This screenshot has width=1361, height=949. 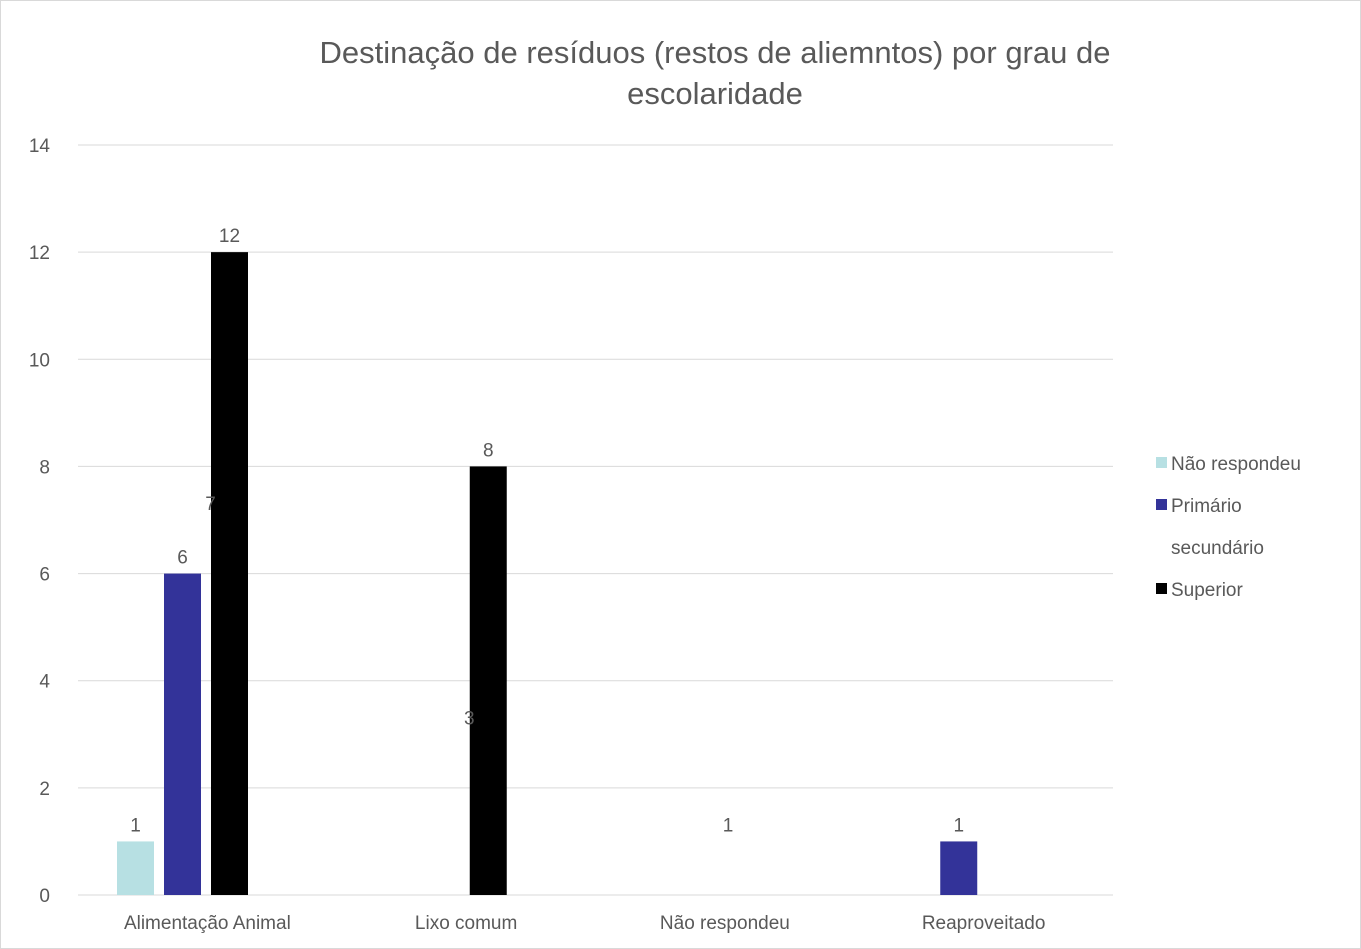 What do you see at coordinates (39, 253) in the screenshot?
I see `y-tick-label: 12` at bounding box center [39, 253].